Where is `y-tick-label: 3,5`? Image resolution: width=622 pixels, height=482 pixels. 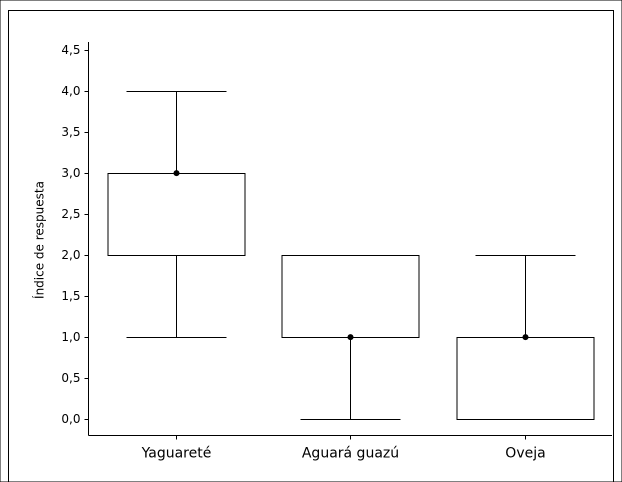 y-tick-label: 3,5 is located at coordinates (70, 132).